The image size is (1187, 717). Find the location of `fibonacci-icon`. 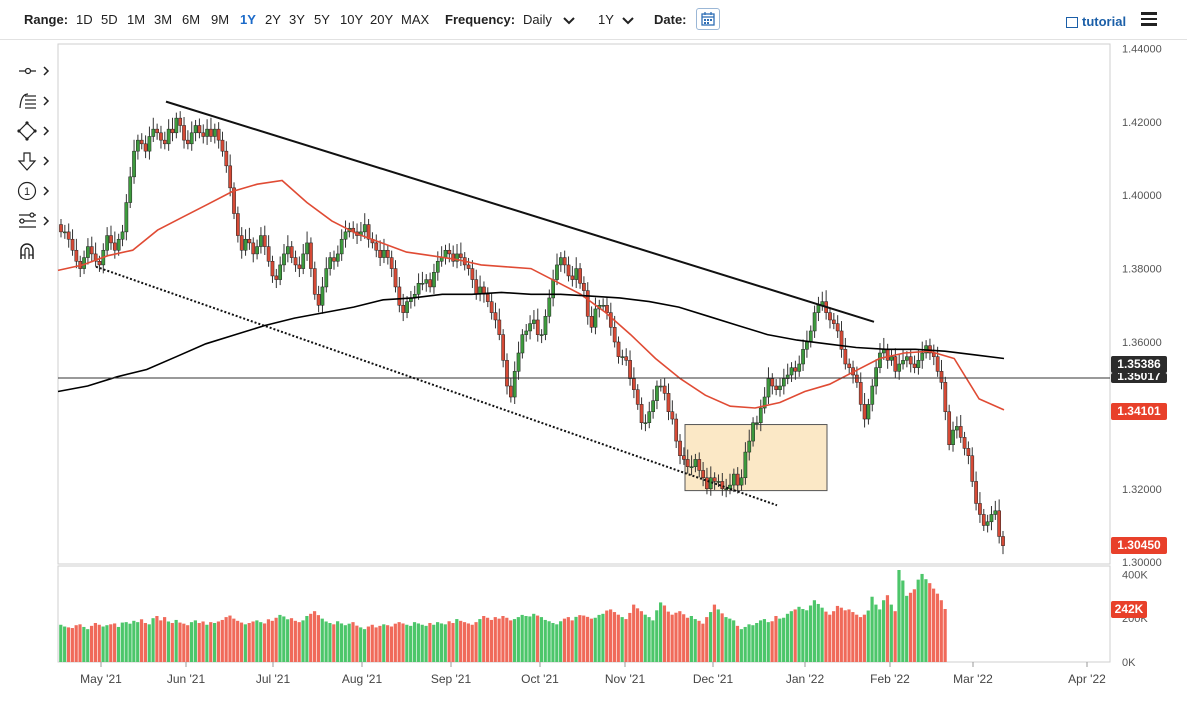

fibonacci-icon is located at coordinates (34, 101).